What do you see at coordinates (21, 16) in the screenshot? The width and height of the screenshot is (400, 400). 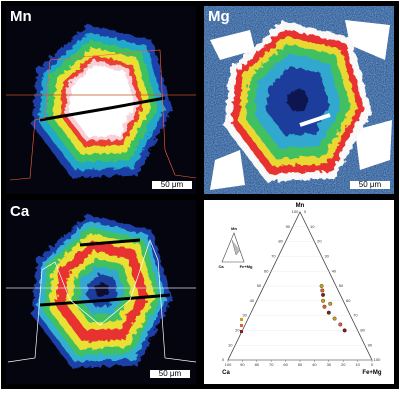 I see `panel-label: Mn` at bounding box center [21, 16].